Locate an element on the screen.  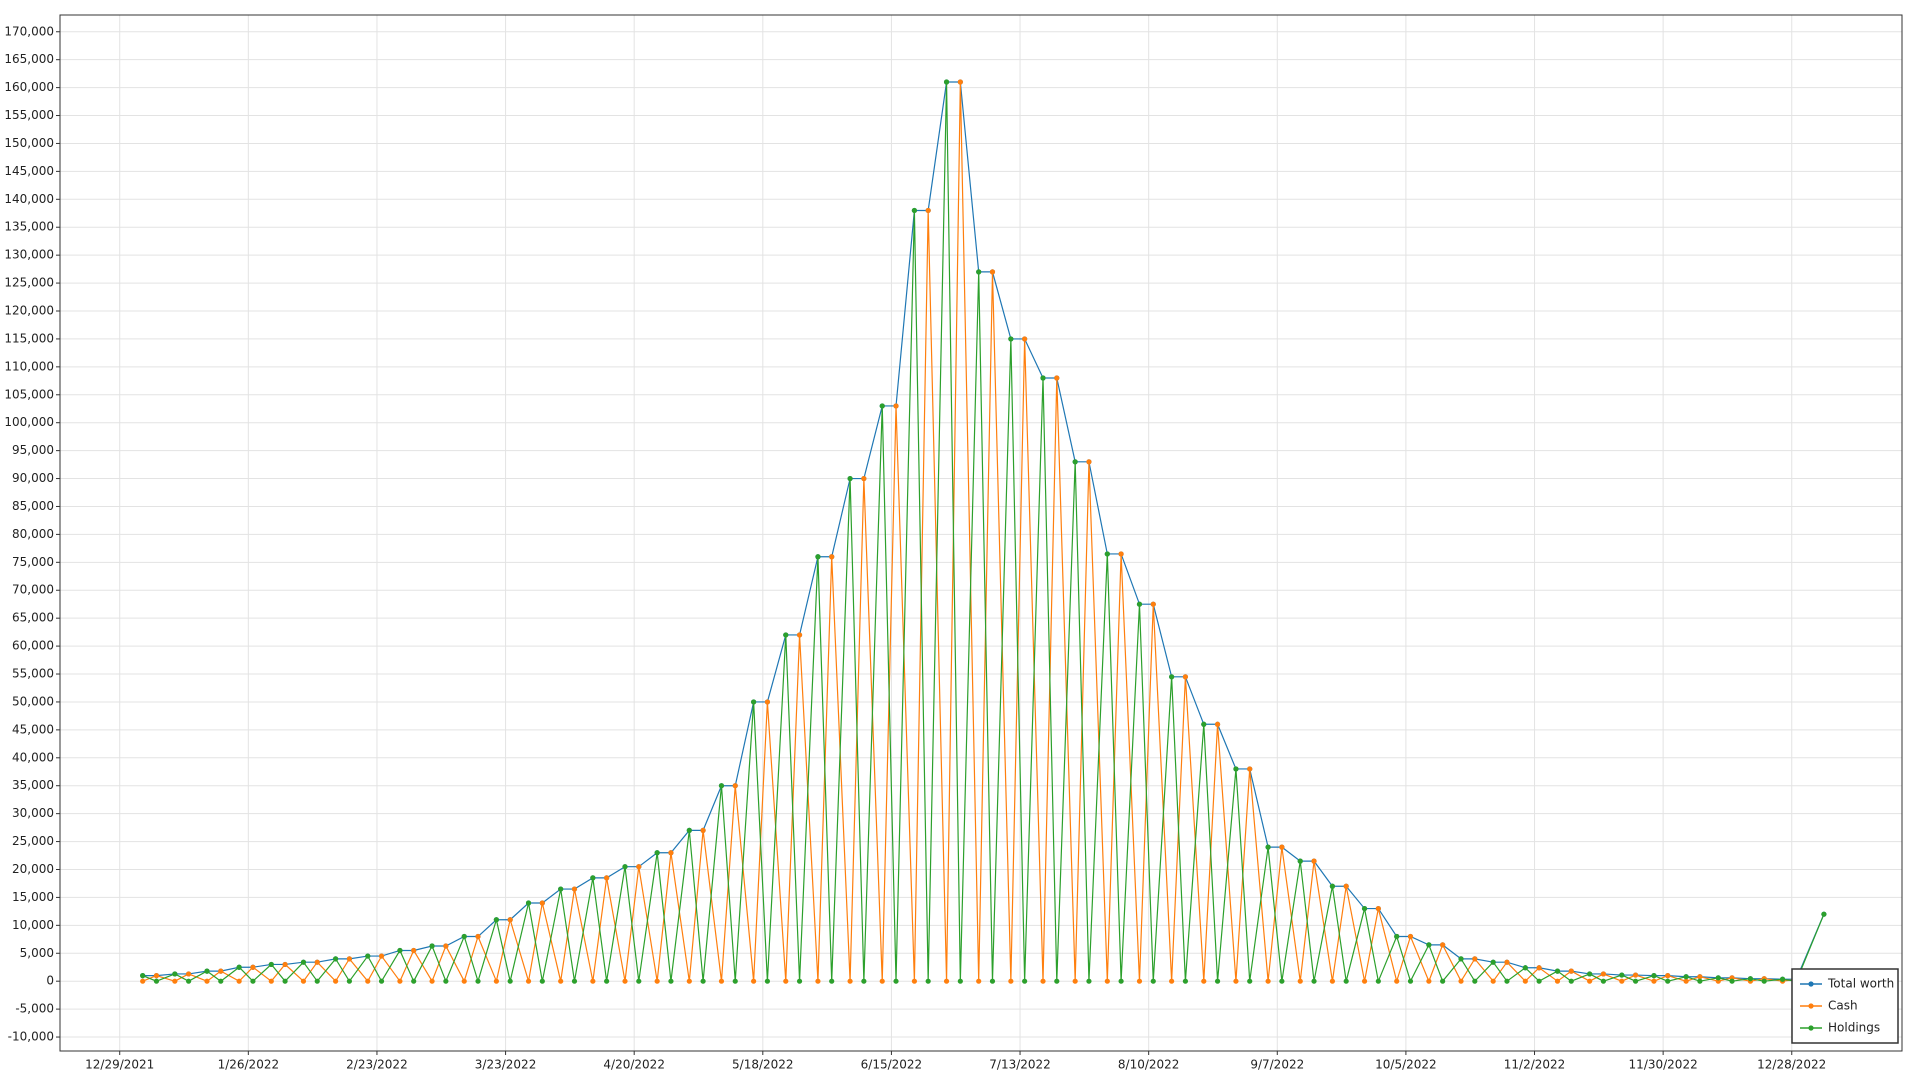
x-tick-label: 7/13/2022 is located at coordinates (1020, 1065).